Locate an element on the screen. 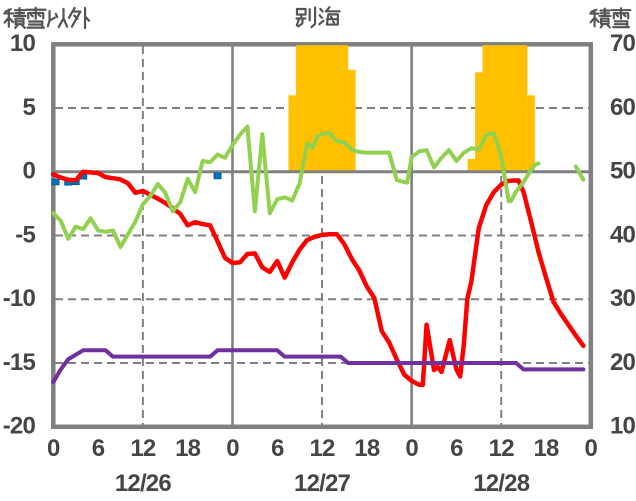  svg-text: -5 is located at coordinates (25, 235).